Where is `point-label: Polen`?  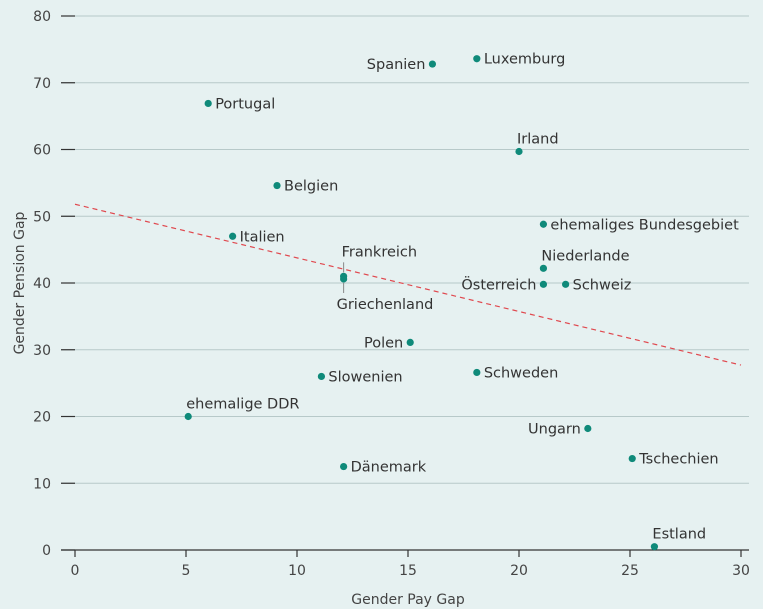
point-label: Polen is located at coordinates (383, 343).